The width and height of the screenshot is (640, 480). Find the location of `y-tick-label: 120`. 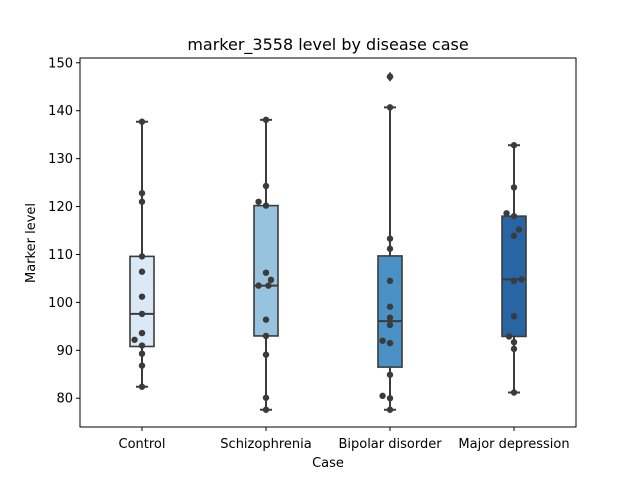

y-tick-label: 120 is located at coordinates (60, 207).